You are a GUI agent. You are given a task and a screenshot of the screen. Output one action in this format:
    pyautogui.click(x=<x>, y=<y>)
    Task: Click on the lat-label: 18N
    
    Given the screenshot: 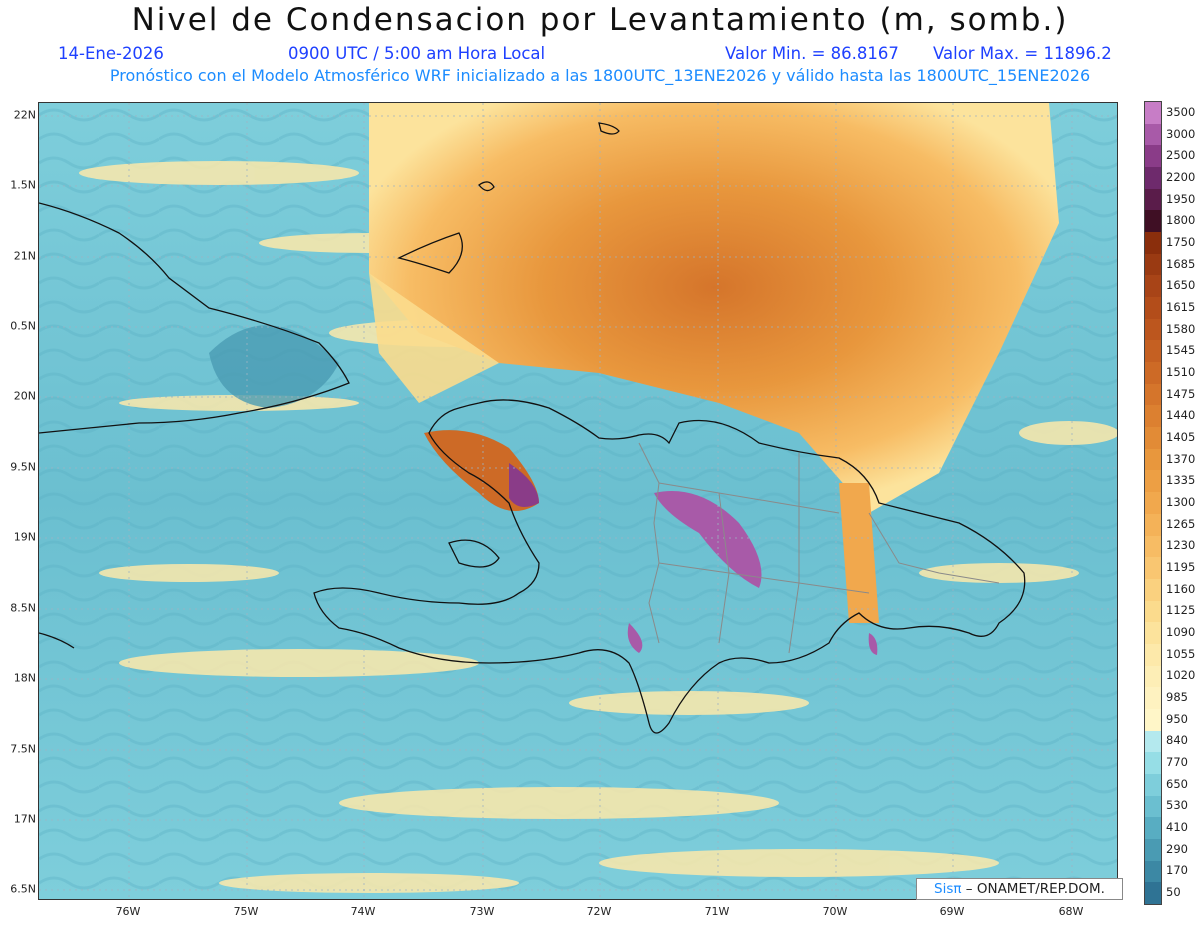 What is the action you would take?
    pyautogui.click(x=24, y=678)
    